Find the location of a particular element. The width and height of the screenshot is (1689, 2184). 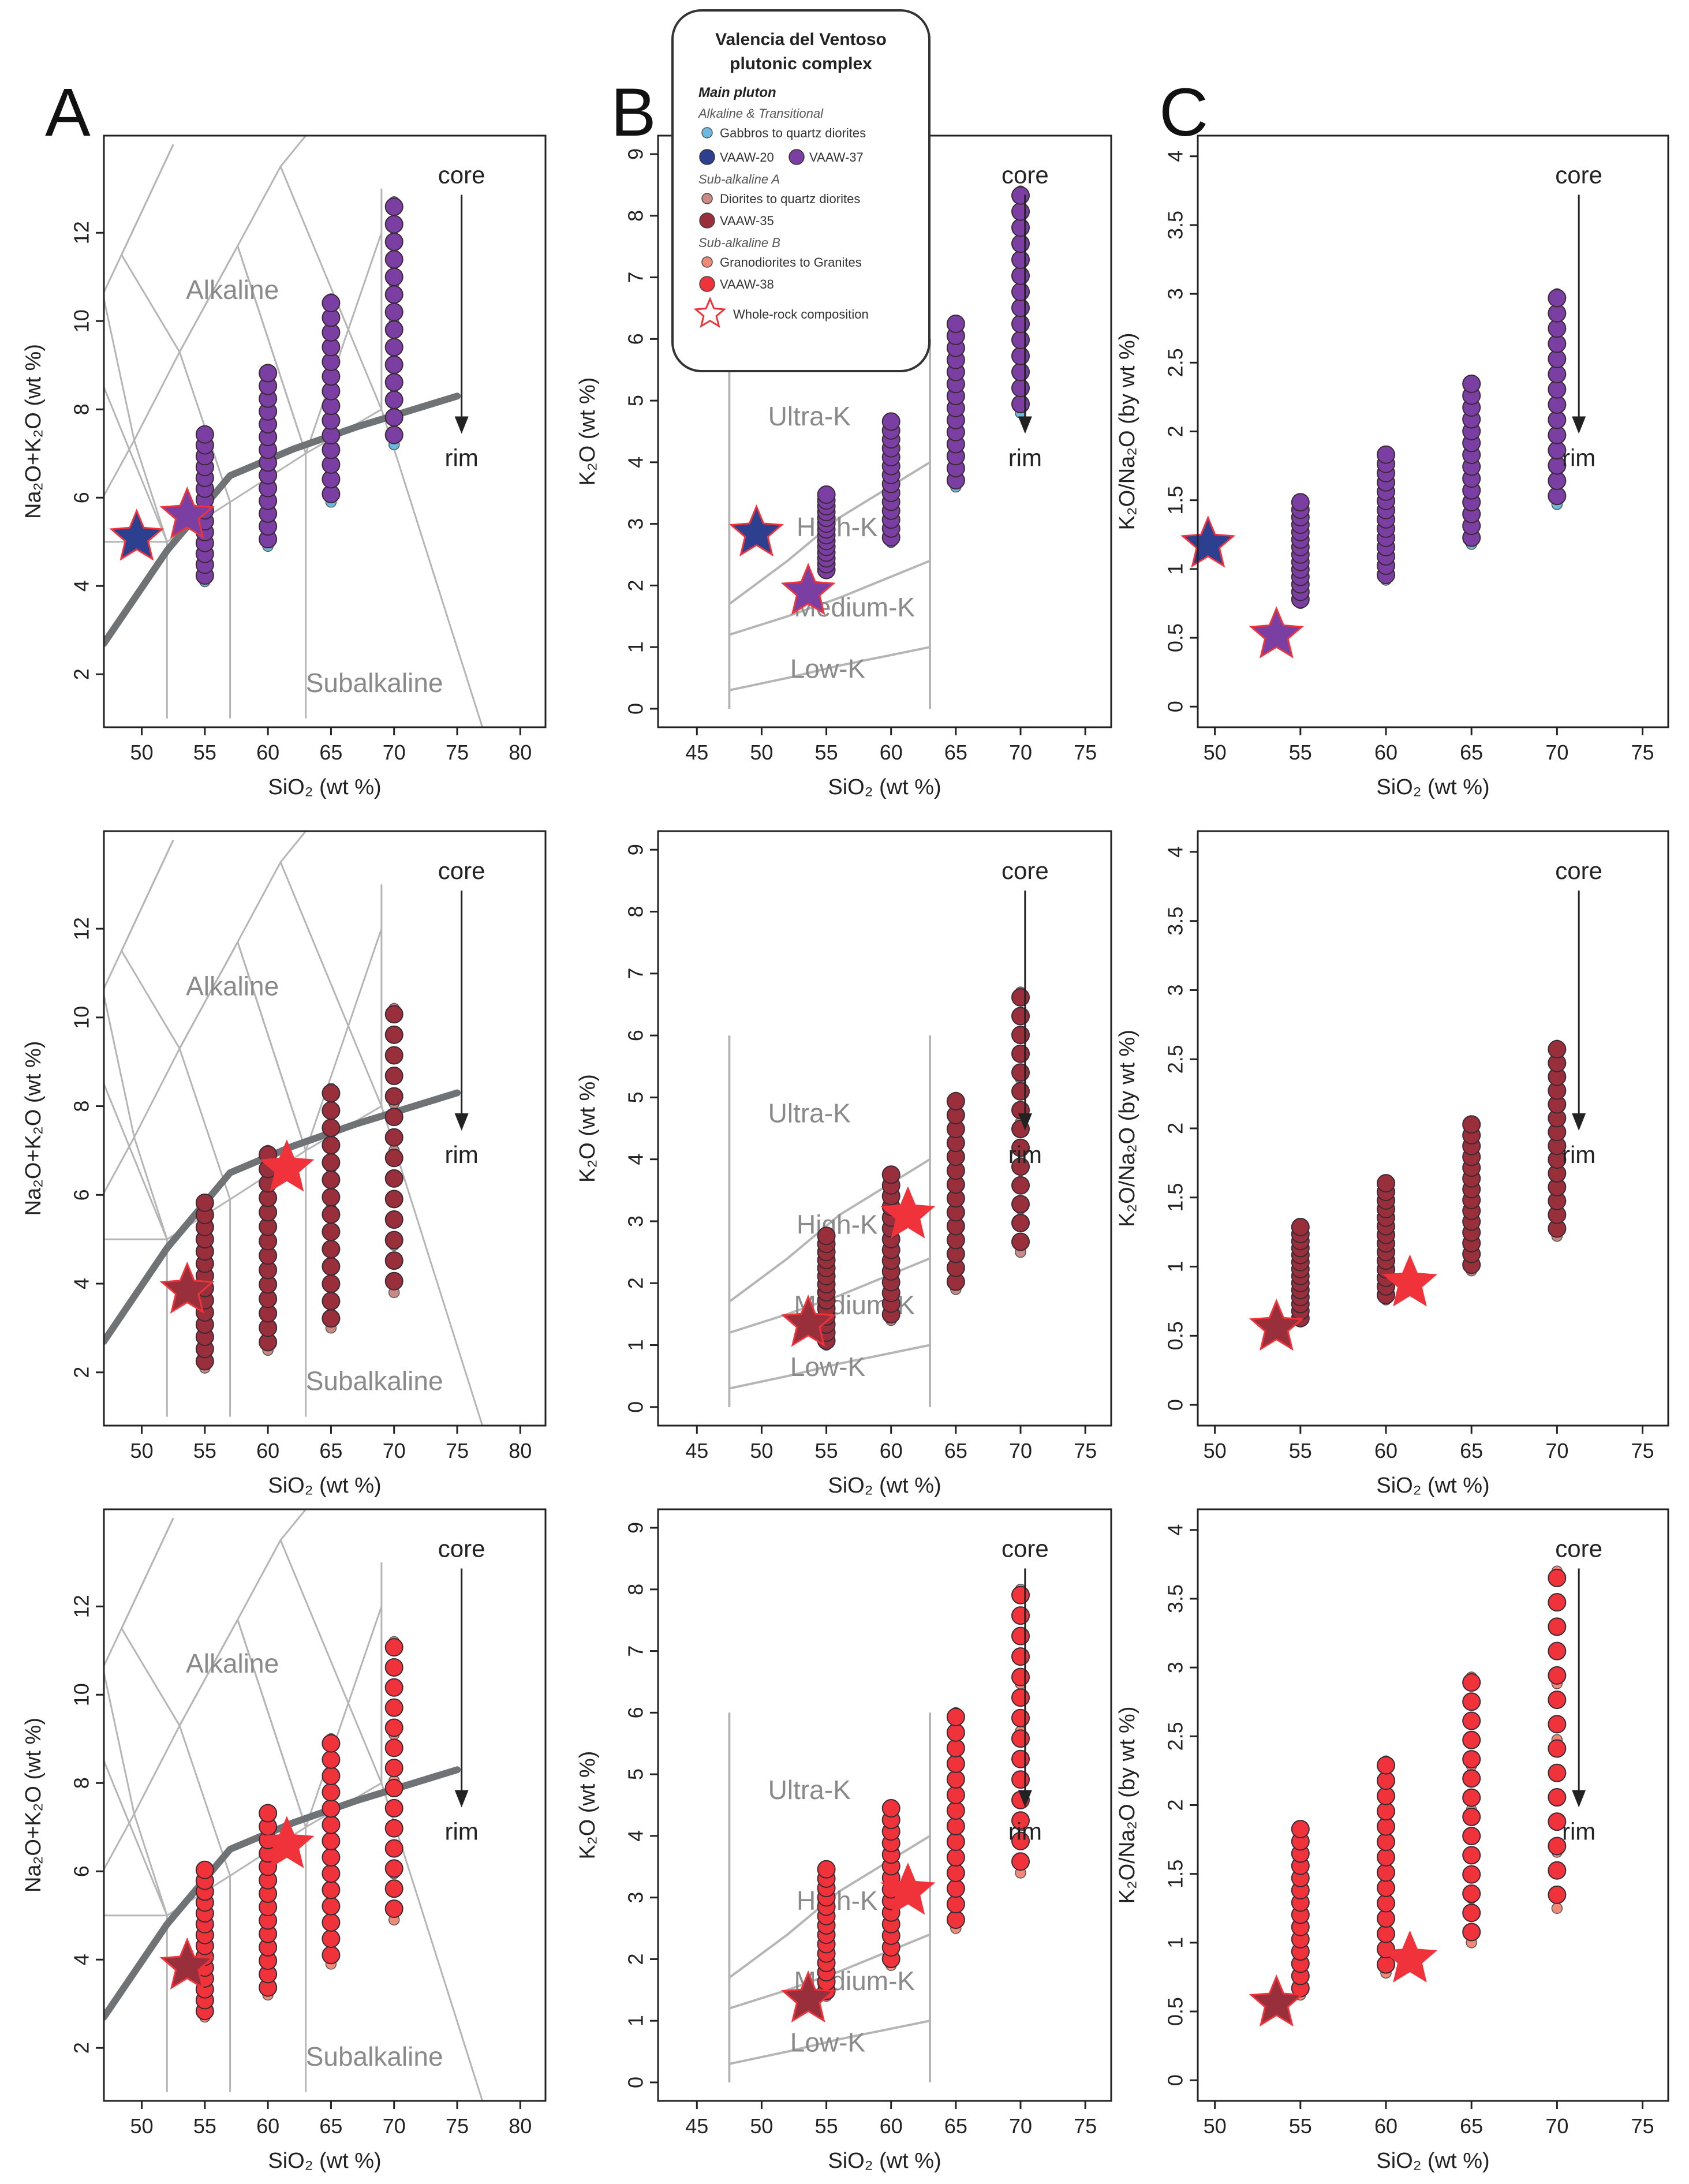

y-tick-label: 9 is located at coordinates (636, 1528).